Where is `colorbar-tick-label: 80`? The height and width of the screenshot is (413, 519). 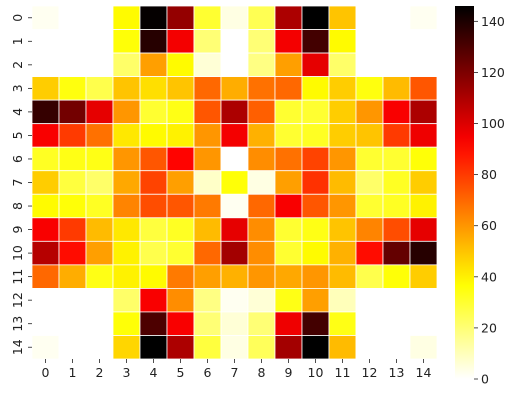
colorbar-tick-label: 80 is located at coordinates (489, 174).